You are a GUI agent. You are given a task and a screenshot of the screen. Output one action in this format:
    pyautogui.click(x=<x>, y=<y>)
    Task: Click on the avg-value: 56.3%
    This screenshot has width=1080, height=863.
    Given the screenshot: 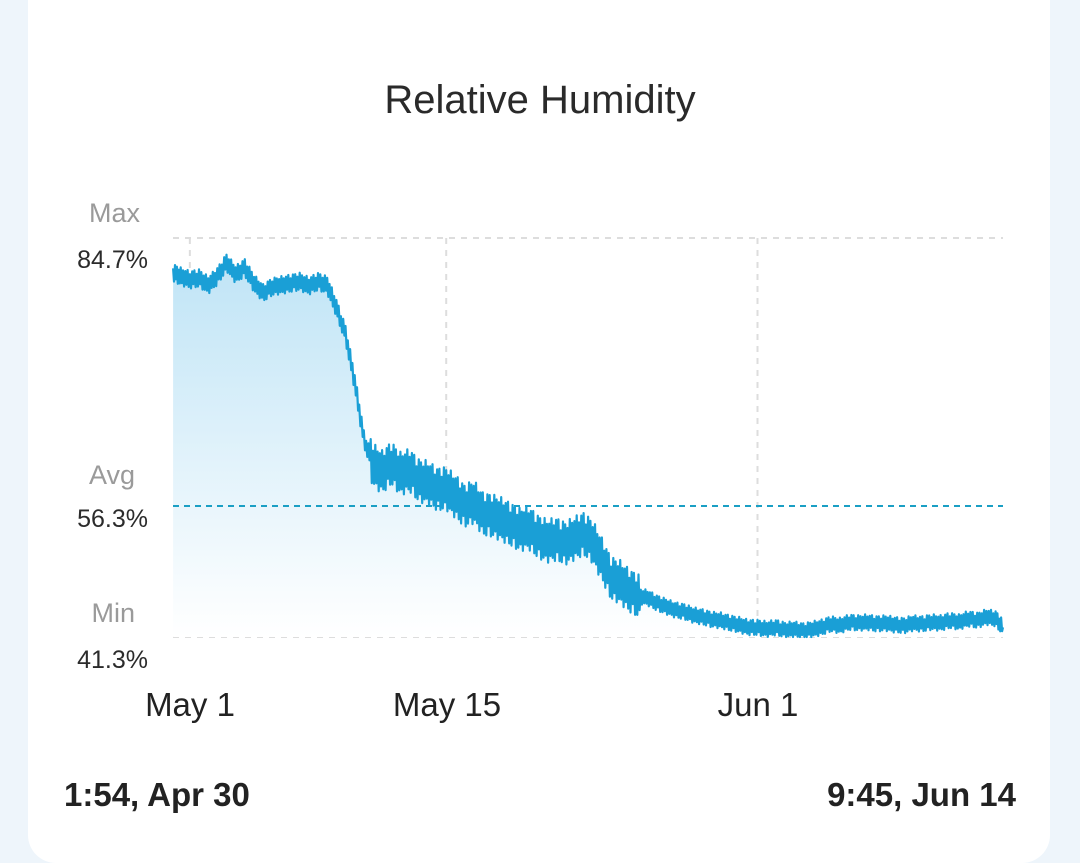 What is the action you would take?
    pyautogui.click(x=112, y=519)
    